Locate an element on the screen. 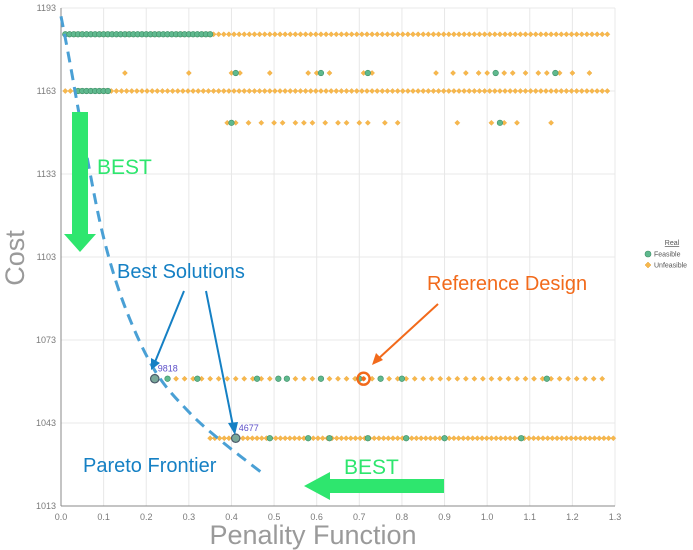  best-solutions-label: Best Solutions is located at coordinates (181, 272).